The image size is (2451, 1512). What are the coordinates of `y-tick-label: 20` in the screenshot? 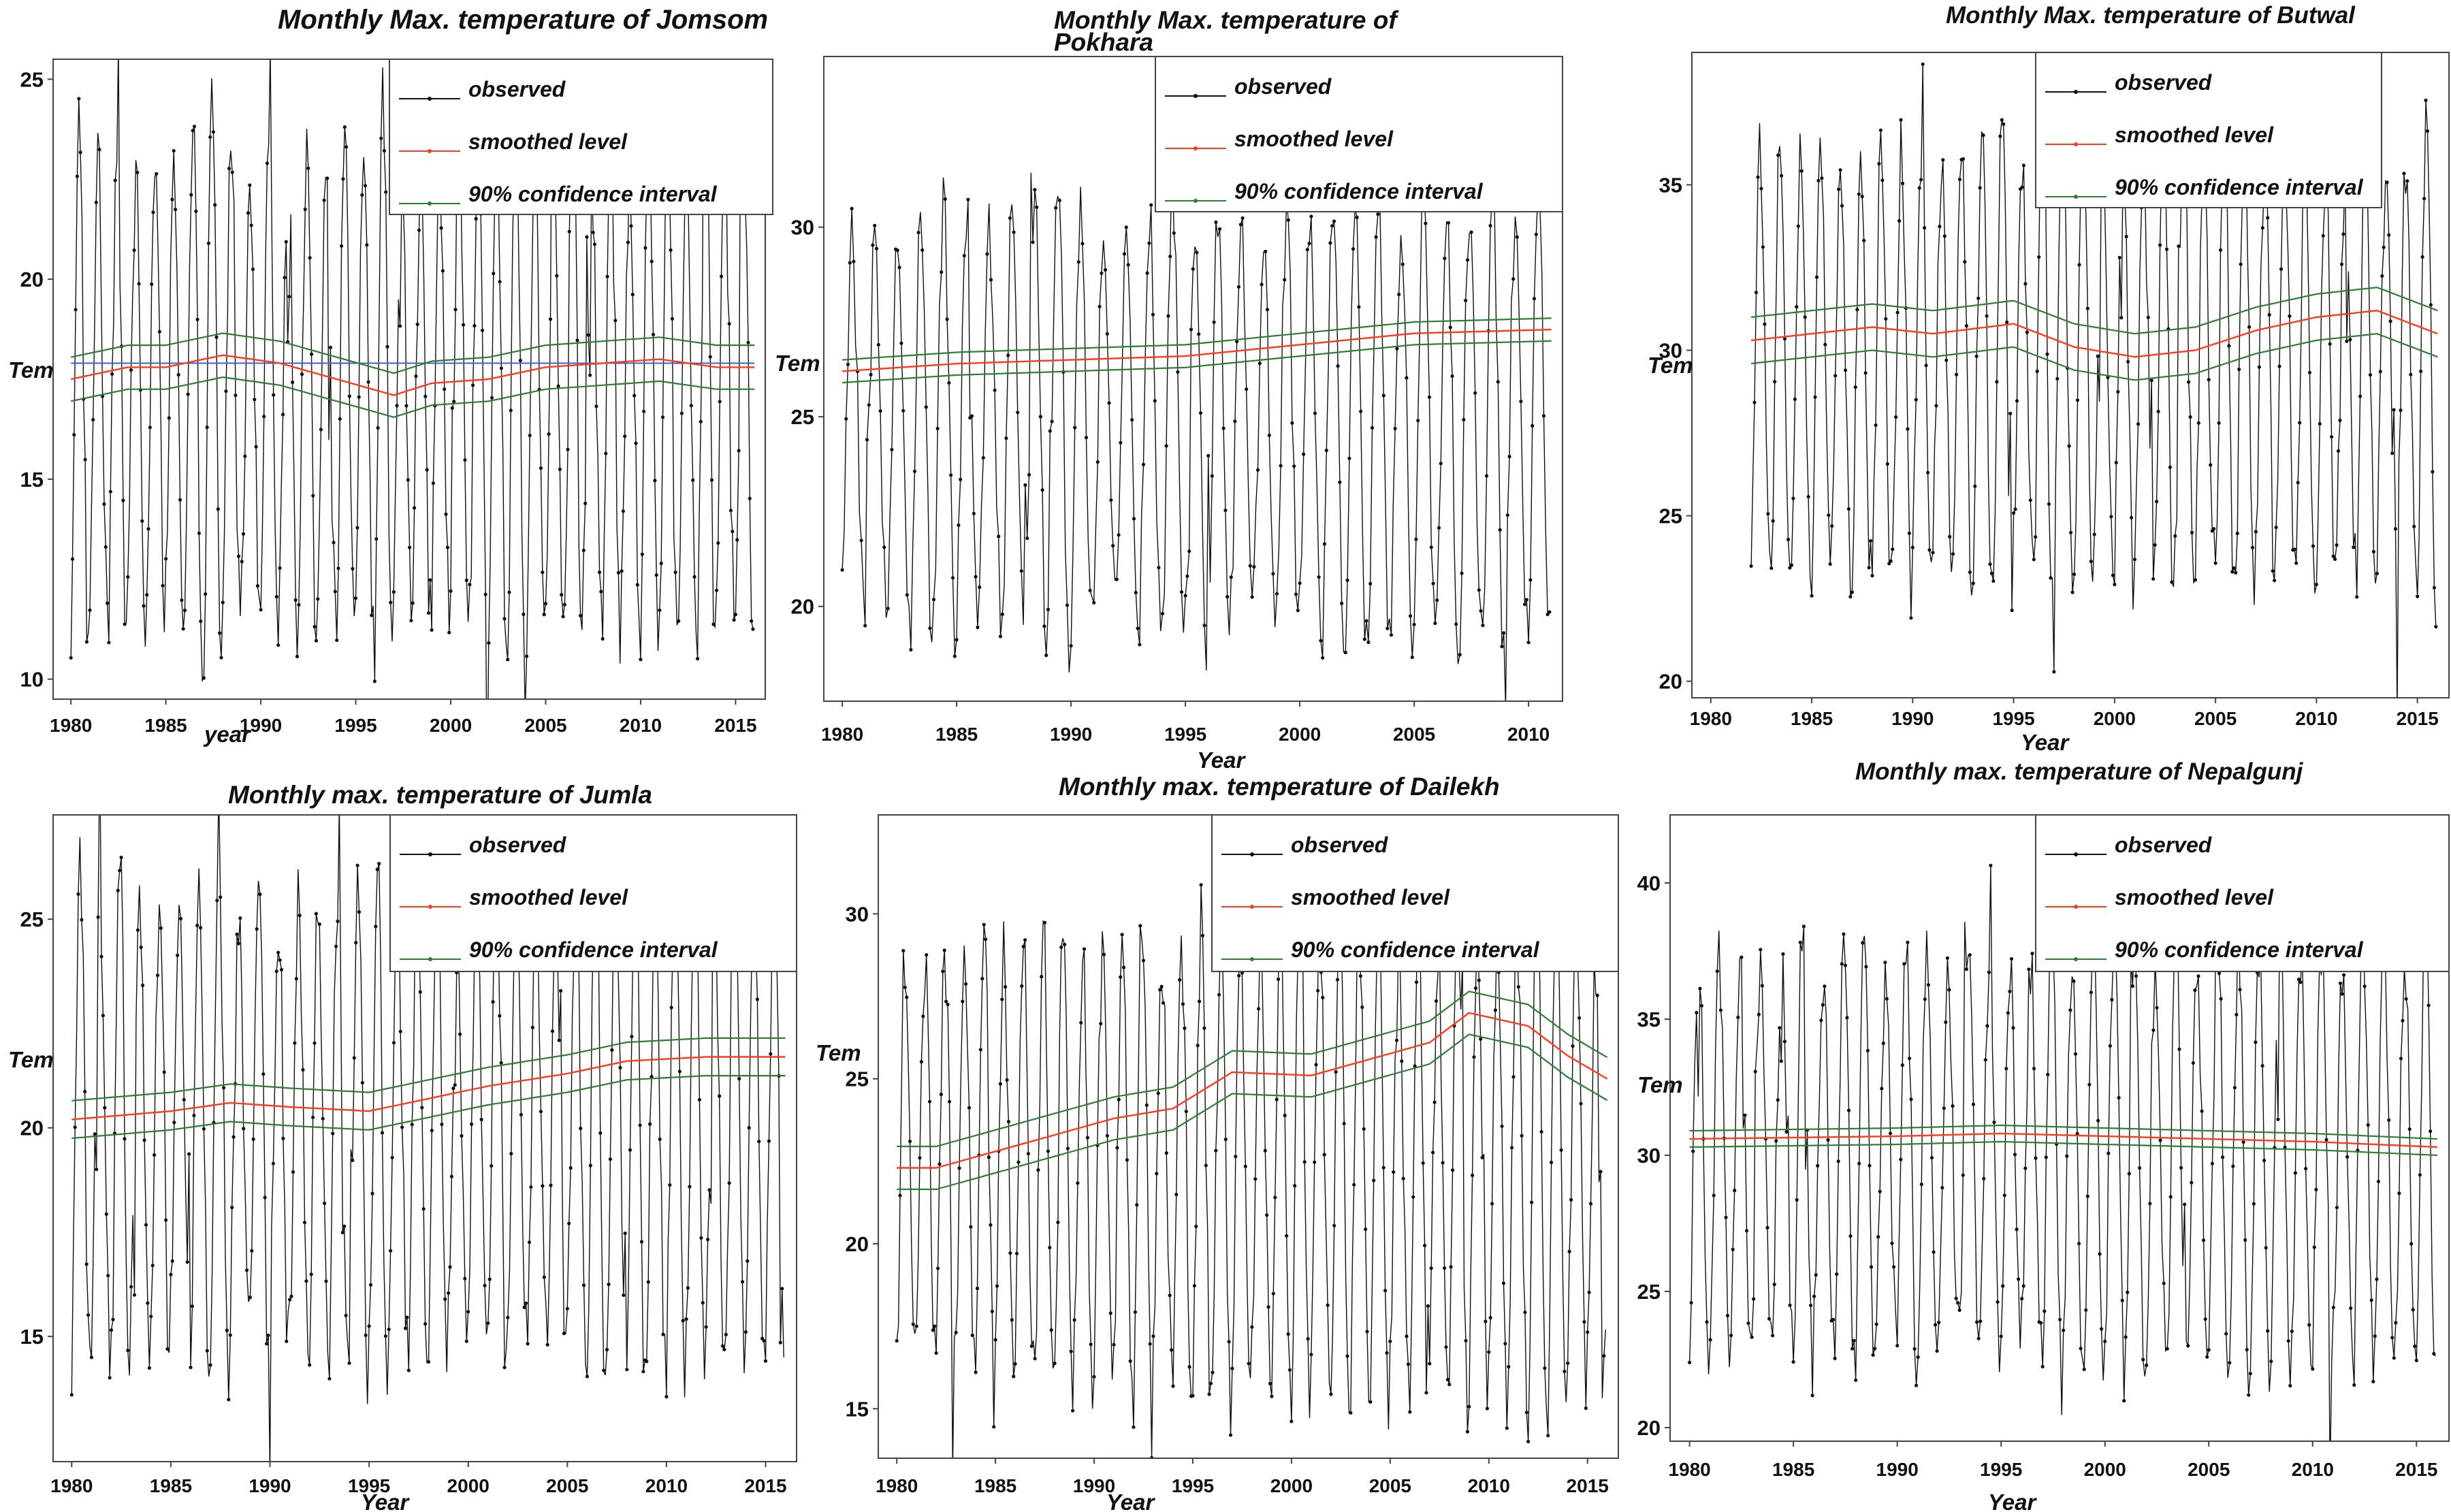 It's located at (1670, 682).